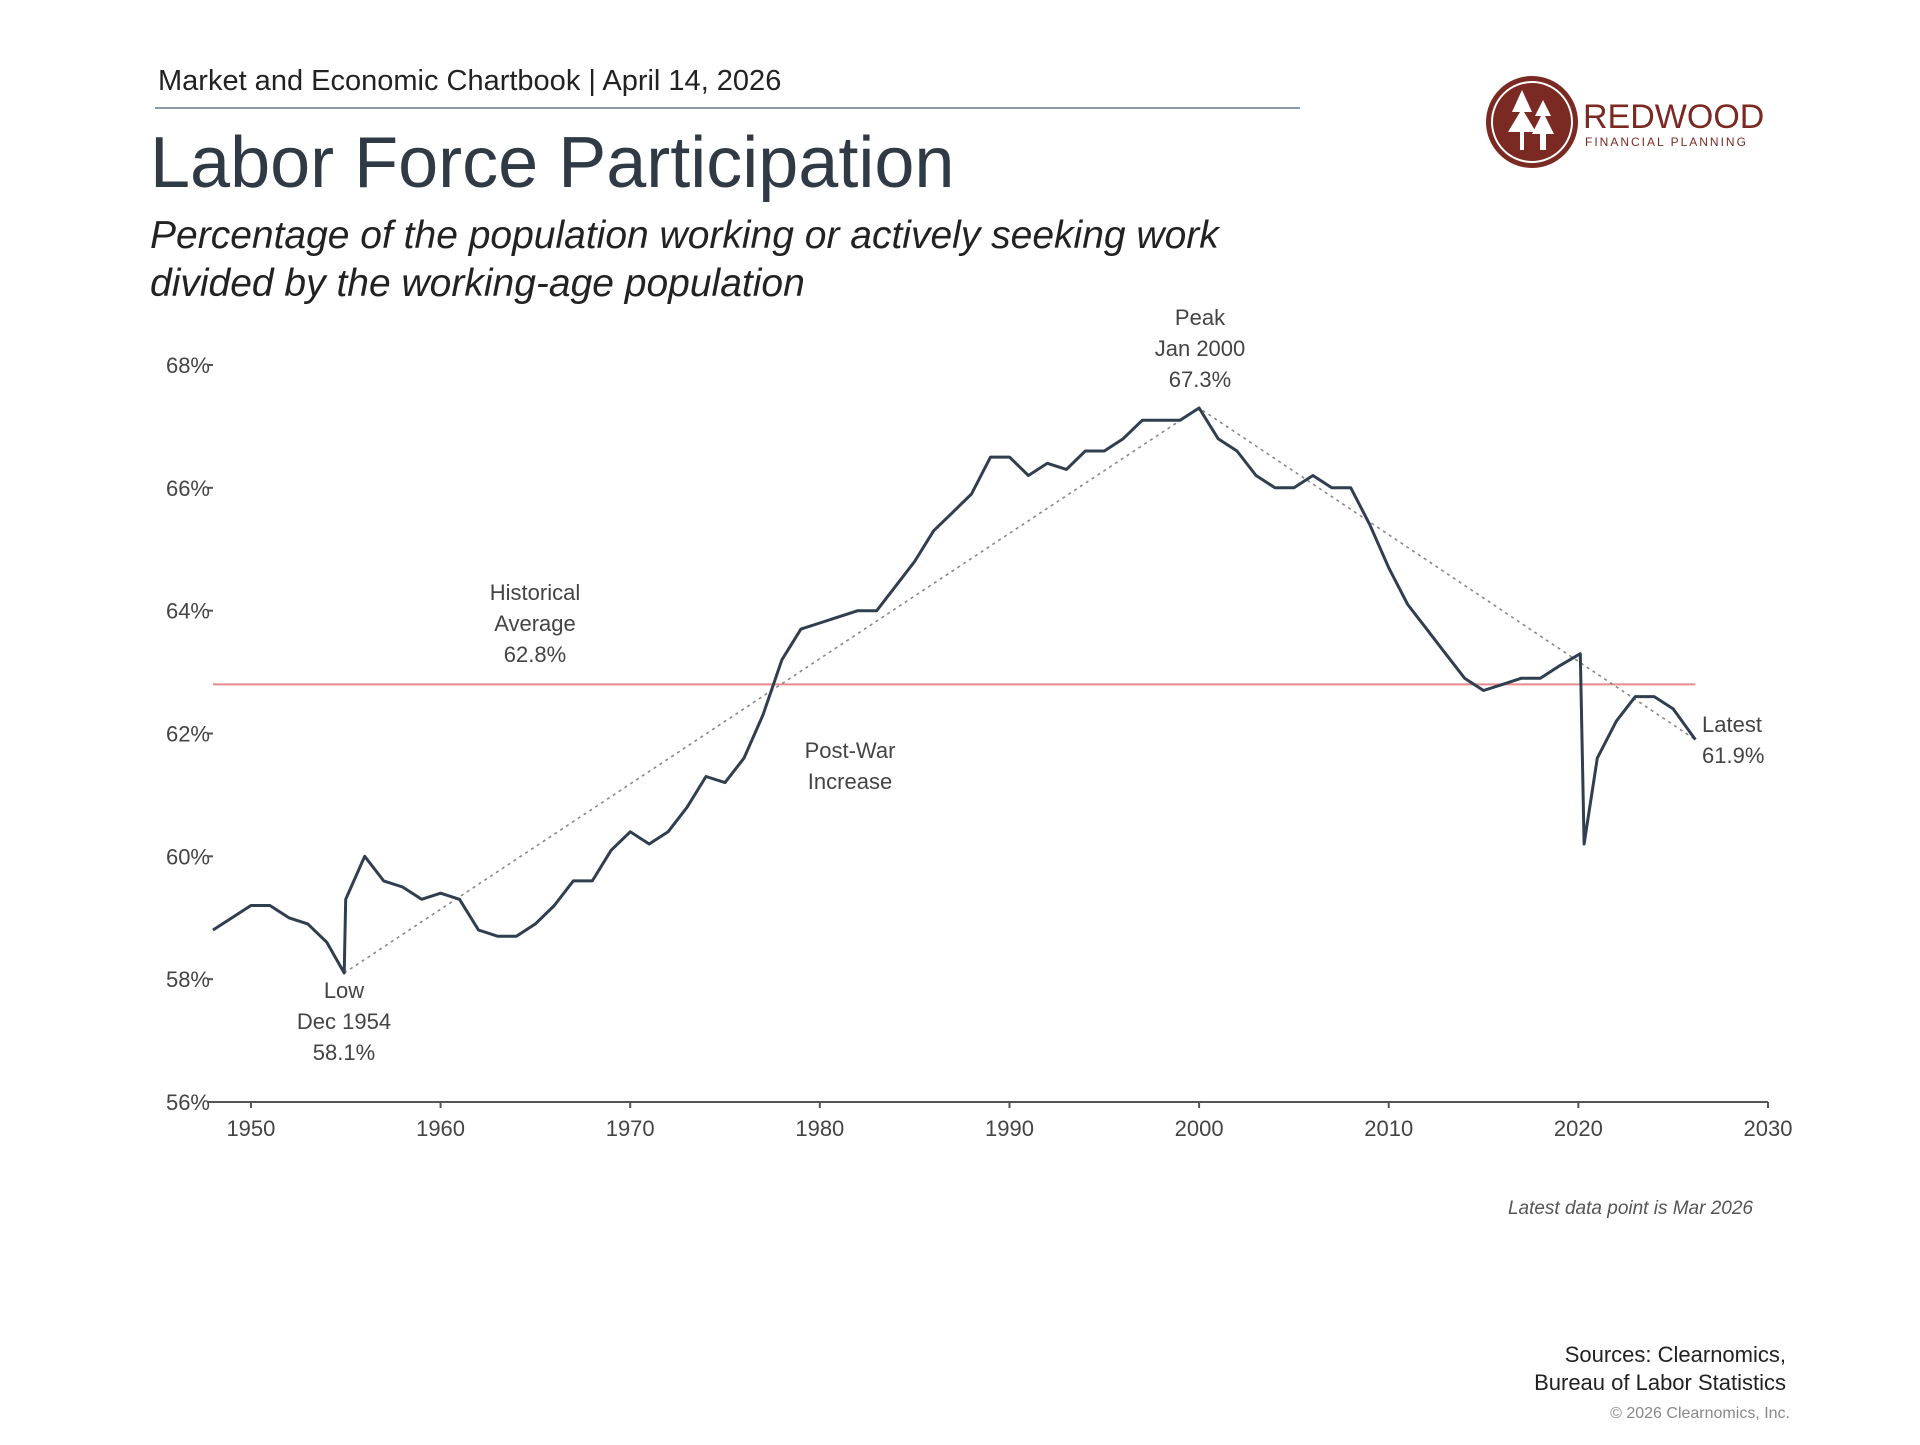 This screenshot has width=1920, height=1445. Describe the element at coordinates (440, 1128) in the screenshot. I see `x-tick-label: 1960` at that location.